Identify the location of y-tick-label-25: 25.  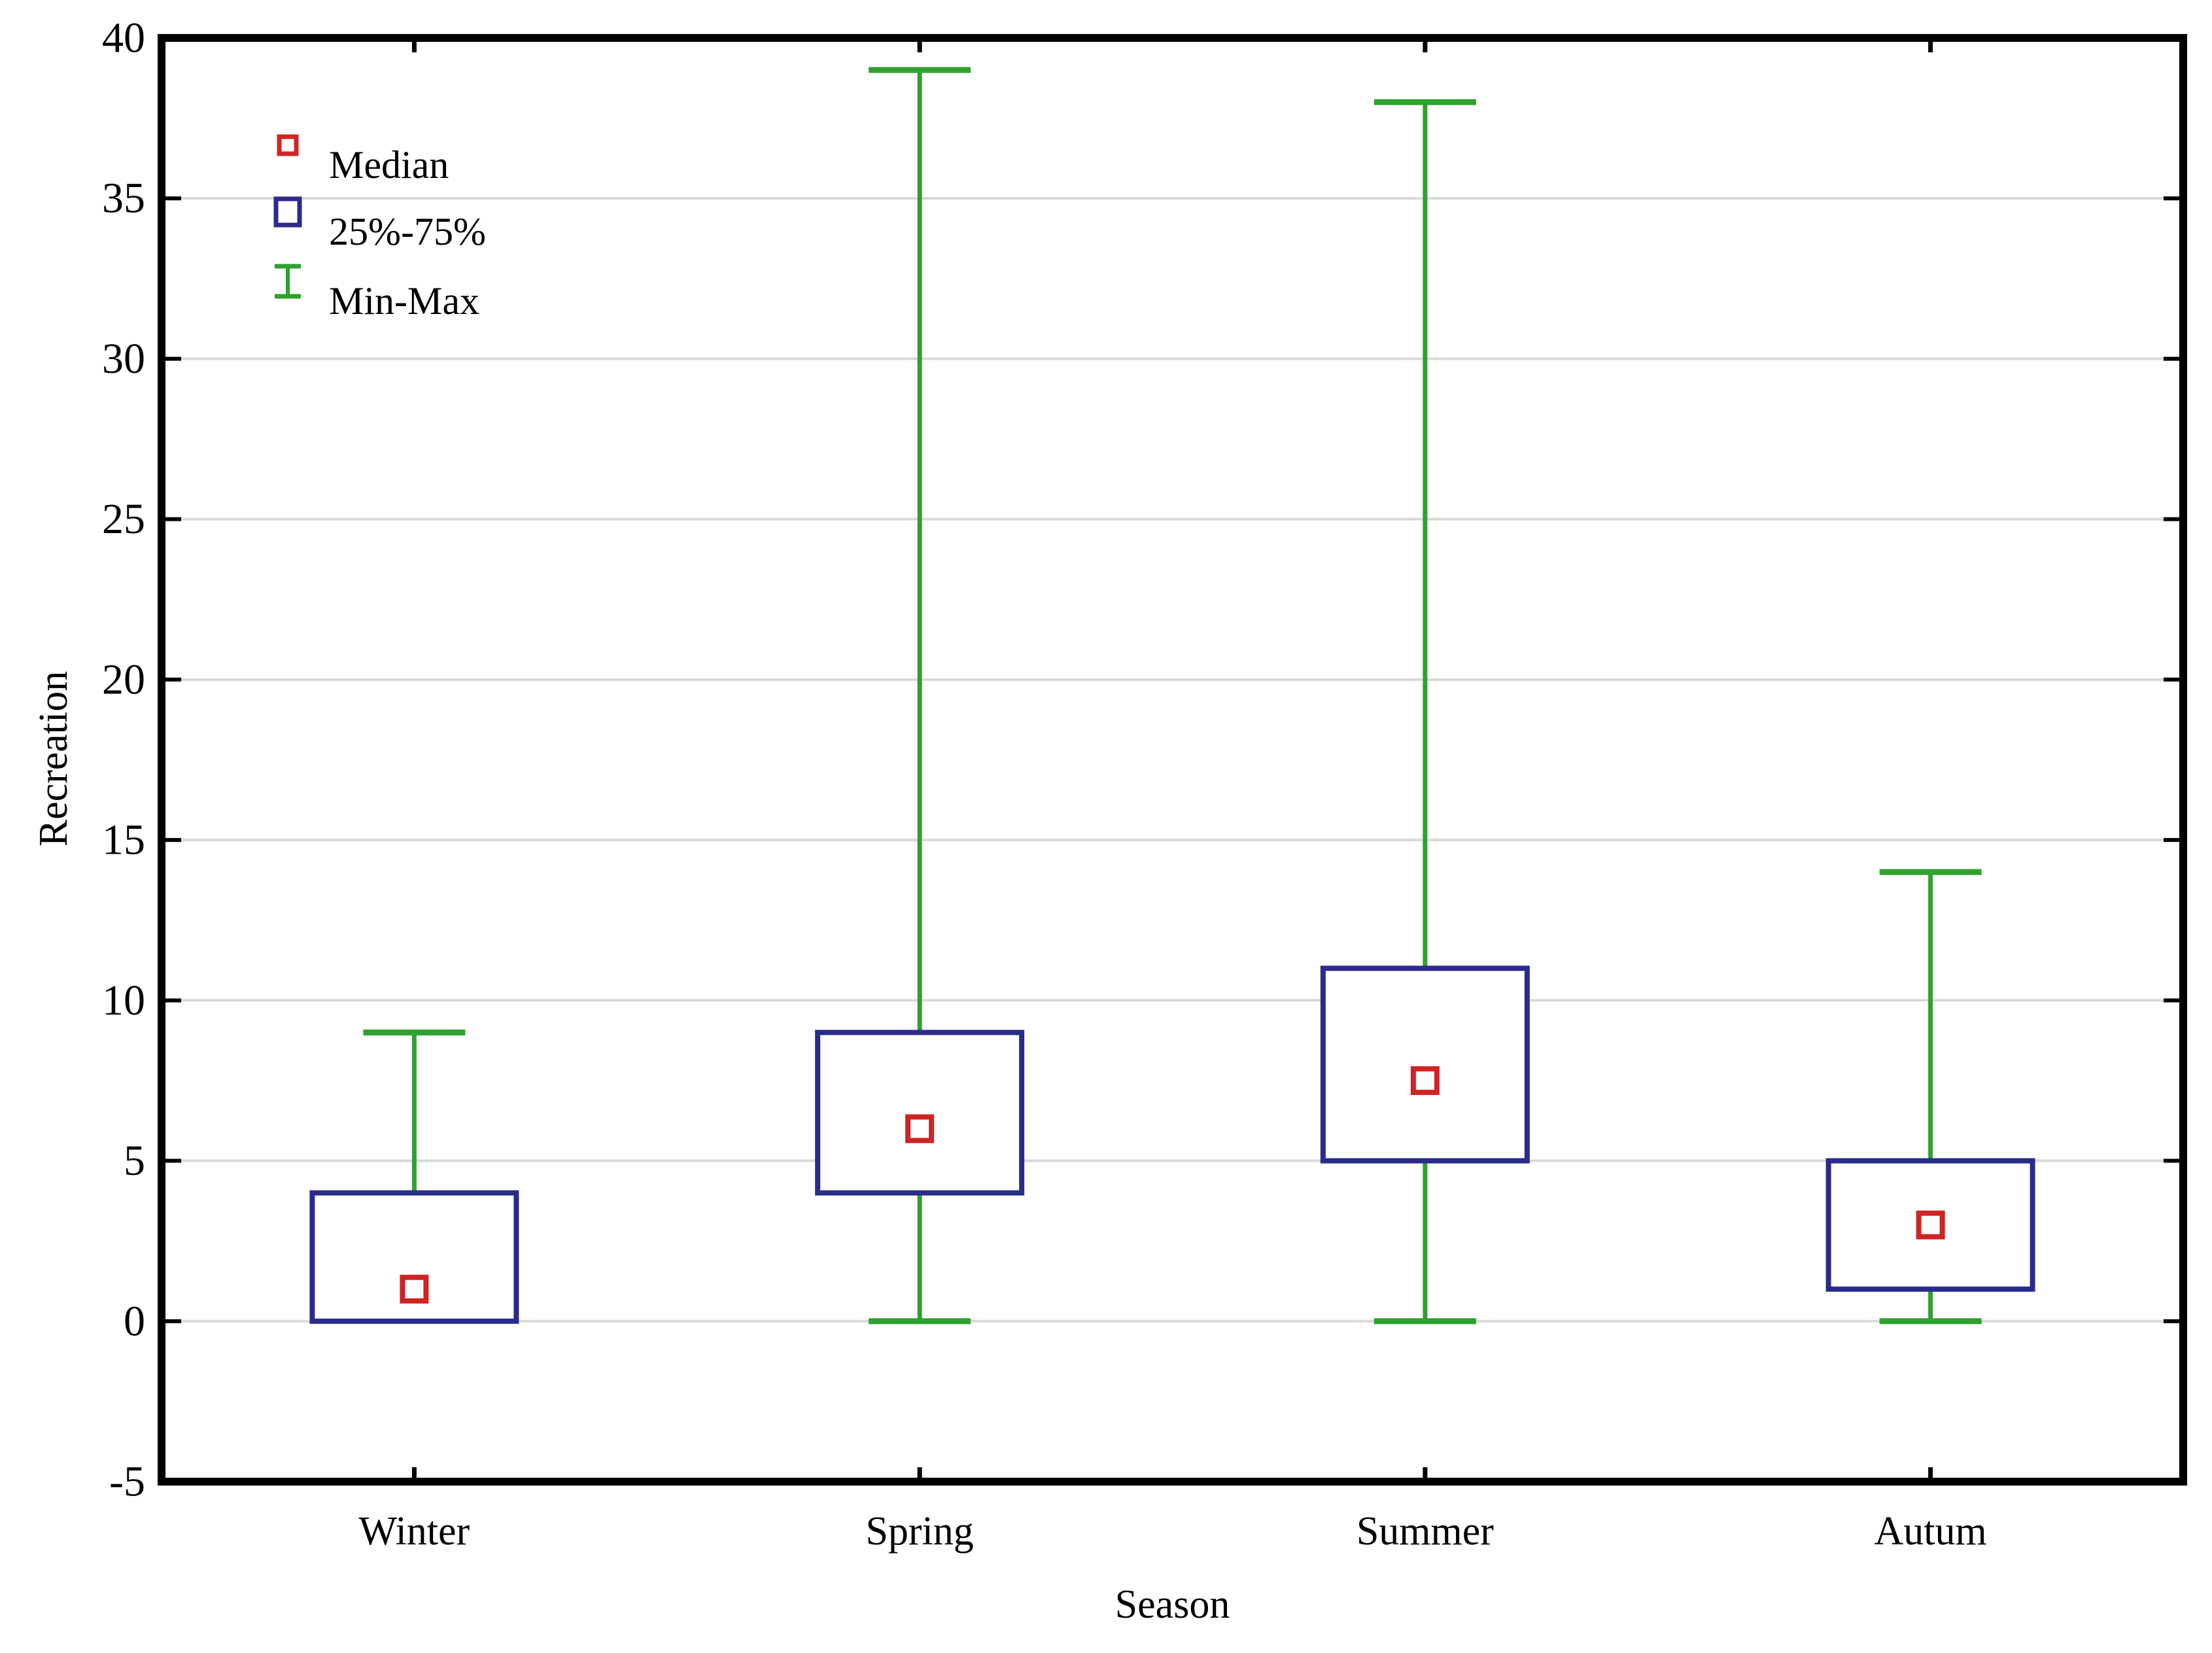
(124, 519).